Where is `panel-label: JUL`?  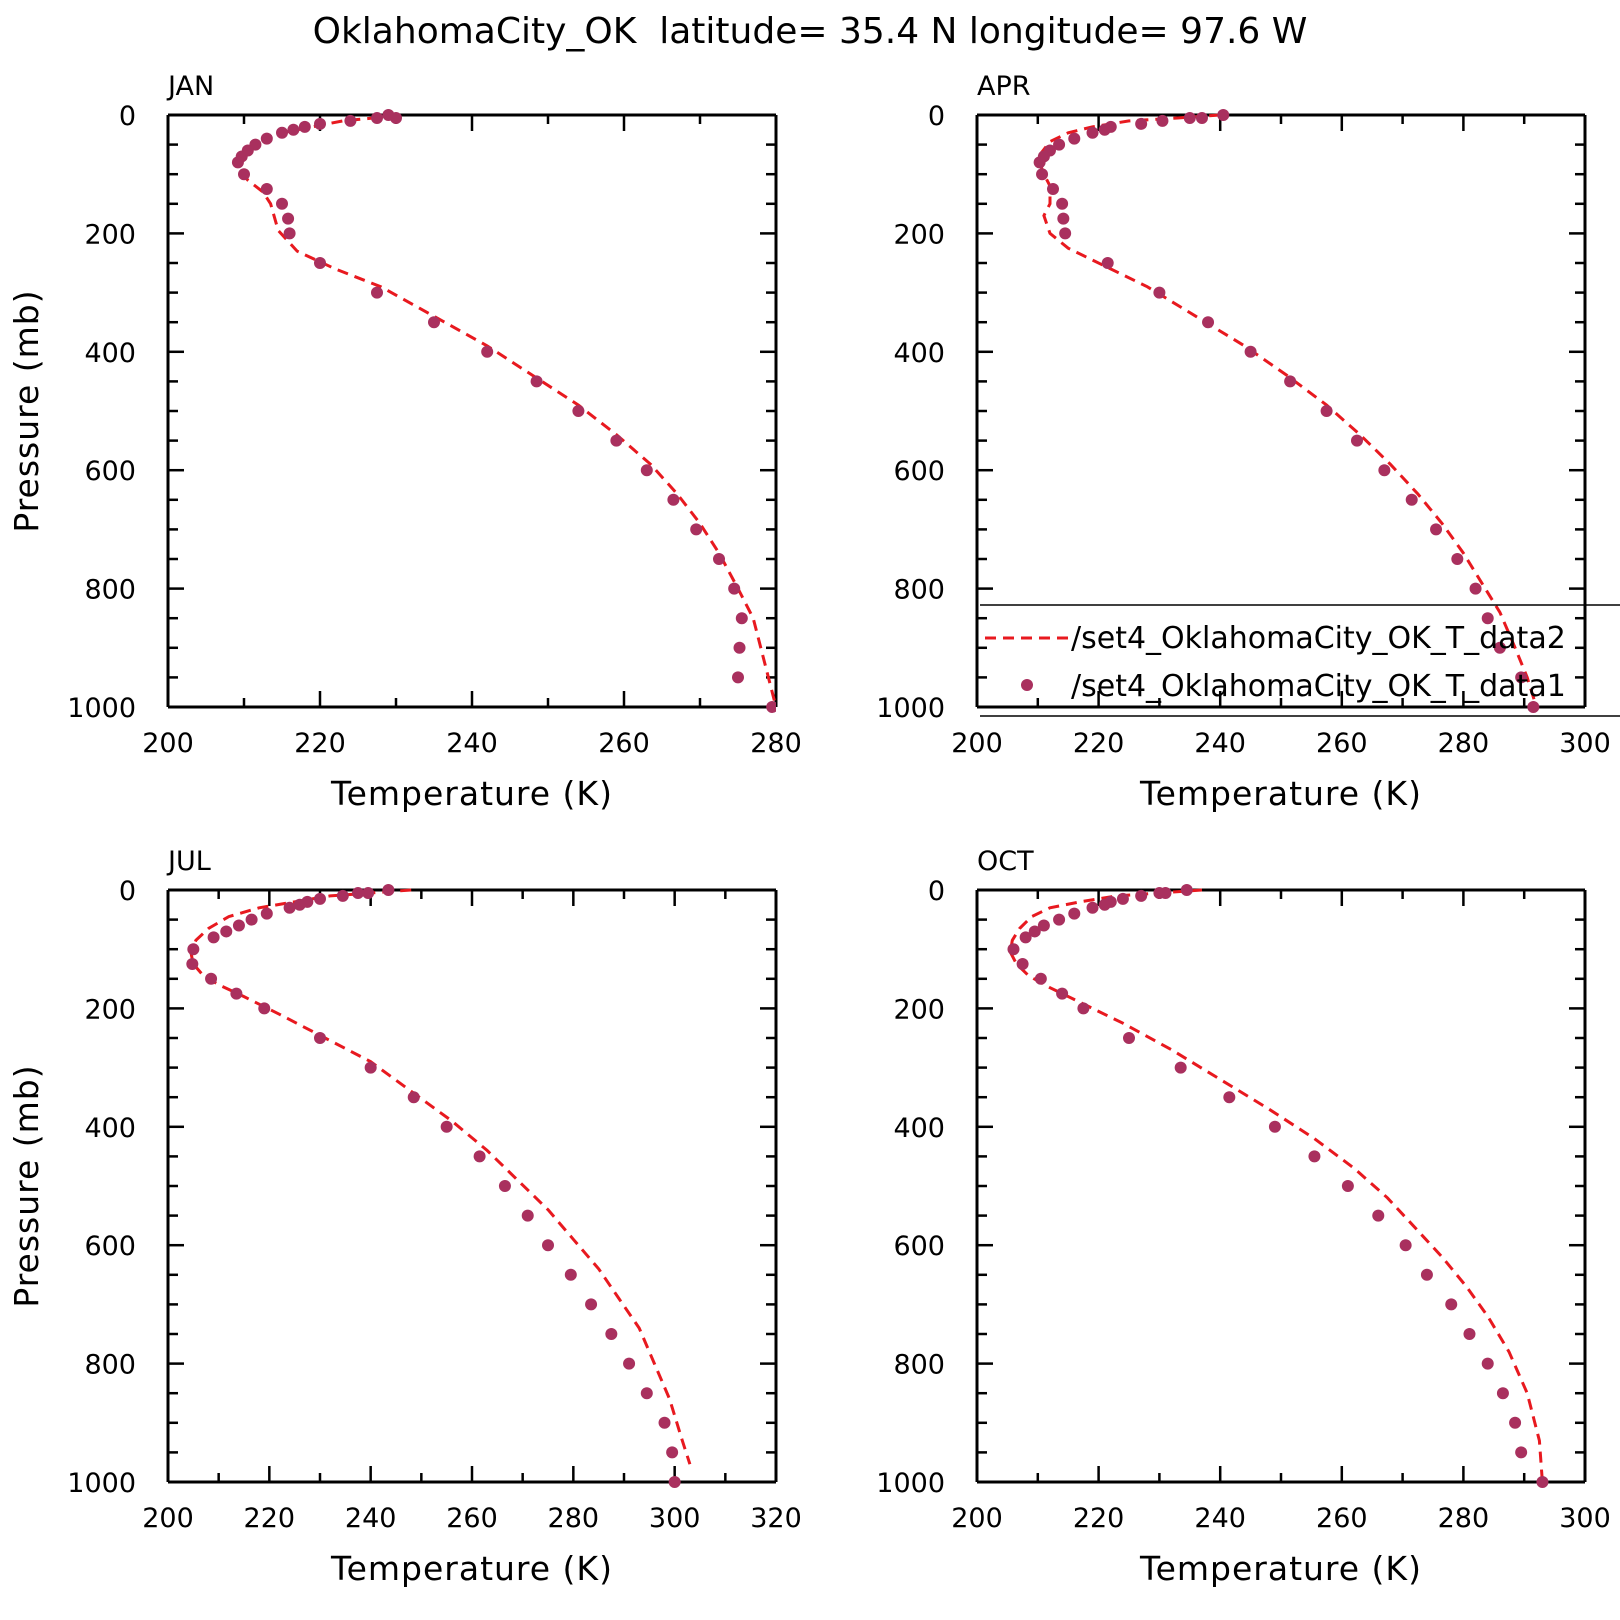
panel-label: JUL is located at coordinates (188, 861).